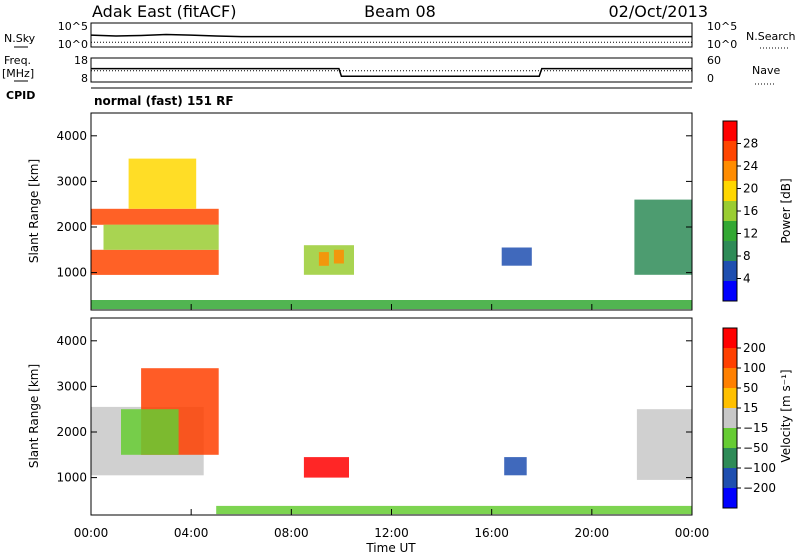  Describe the element at coordinates (750, 189) in the screenshot. I see `colorbar-tick-label: 20` at that location.